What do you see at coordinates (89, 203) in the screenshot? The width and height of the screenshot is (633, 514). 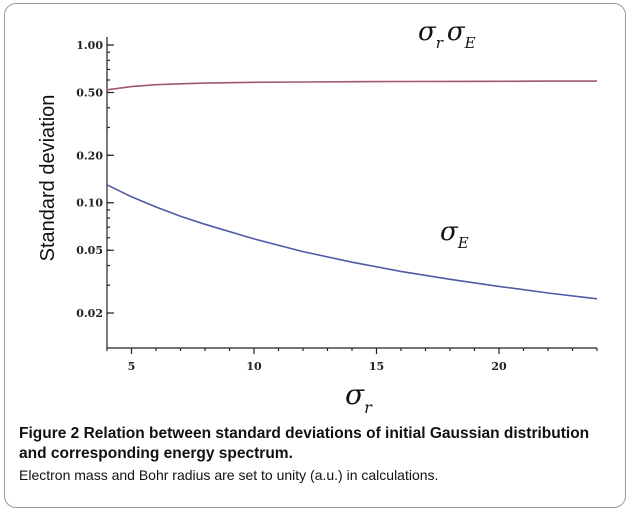 I see `y-tick-label: 0.10` at bounding box center [89, 203].